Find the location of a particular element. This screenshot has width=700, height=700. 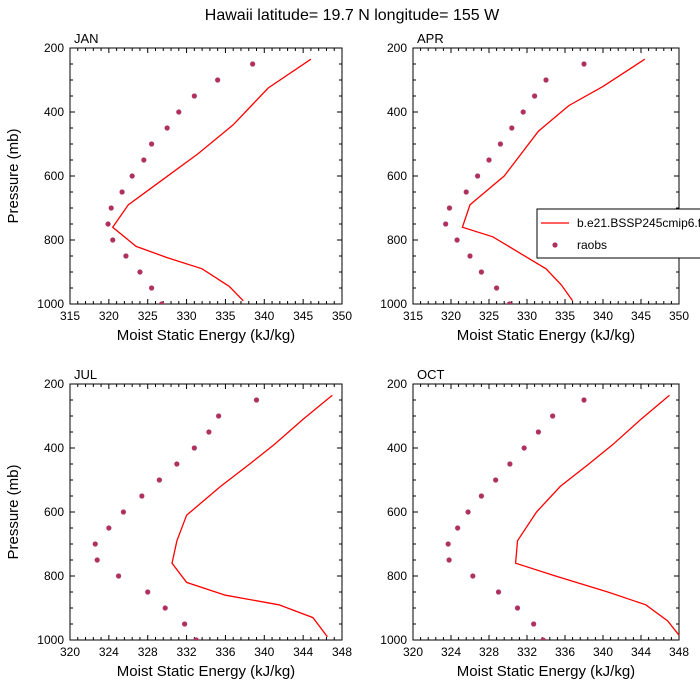

panel-label: JUL is located at coordinates (85, 374).